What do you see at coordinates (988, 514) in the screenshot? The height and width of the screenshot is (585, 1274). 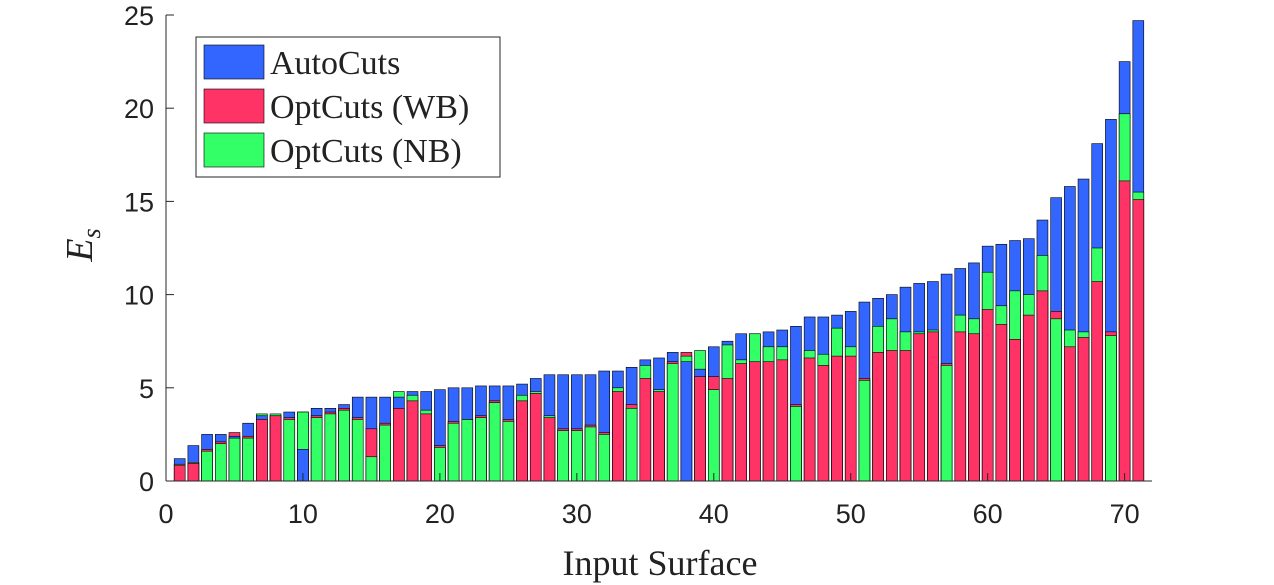 I see `x-tick-label: 60` at bounding box center [988, 514].